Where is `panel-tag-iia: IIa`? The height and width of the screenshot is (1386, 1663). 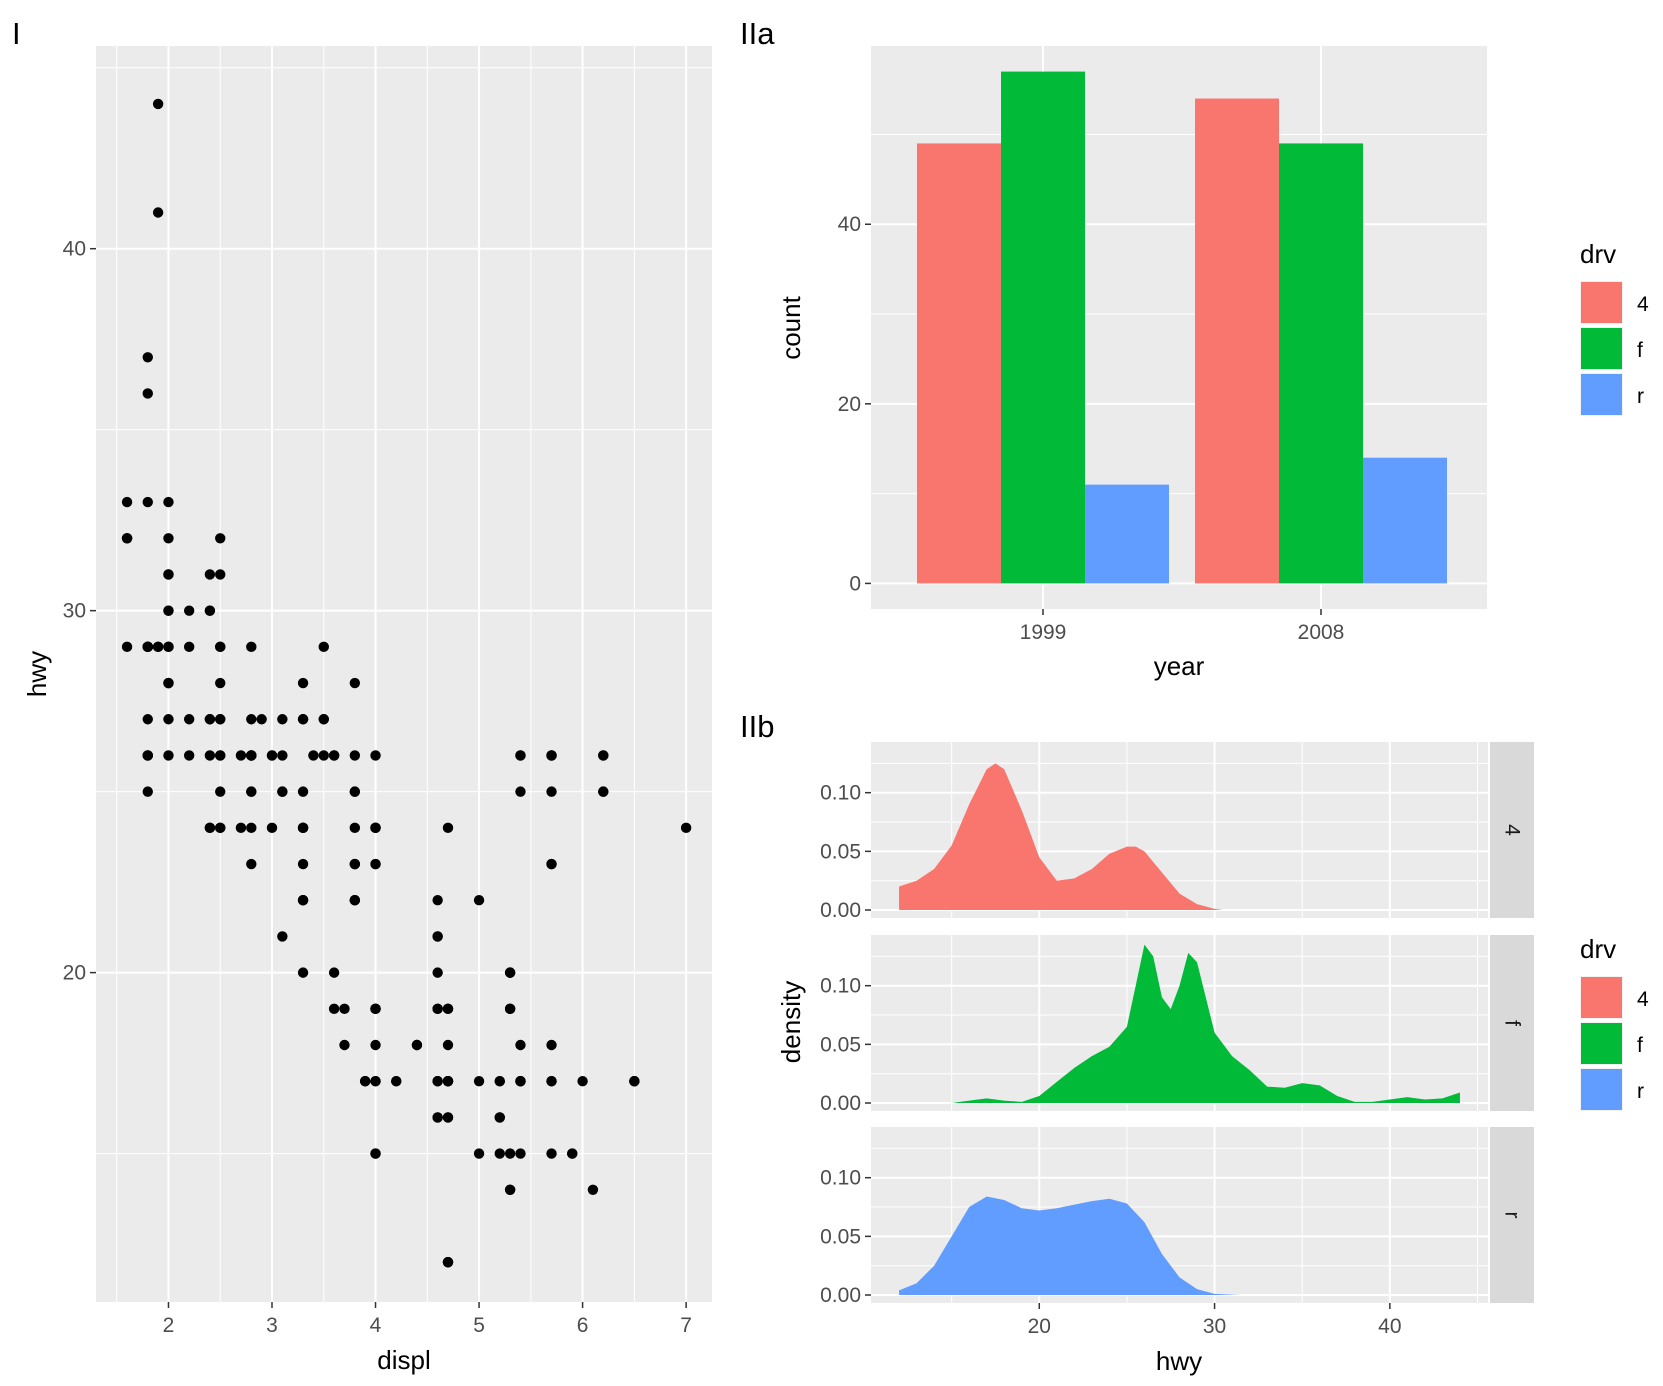
panel-tag-iia: IIa is located at coordinates (757, 33).